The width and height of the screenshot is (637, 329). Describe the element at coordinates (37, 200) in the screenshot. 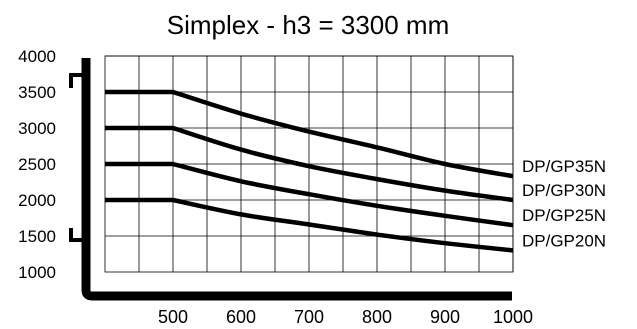

I see `y-tick-label: 2000` at that location.